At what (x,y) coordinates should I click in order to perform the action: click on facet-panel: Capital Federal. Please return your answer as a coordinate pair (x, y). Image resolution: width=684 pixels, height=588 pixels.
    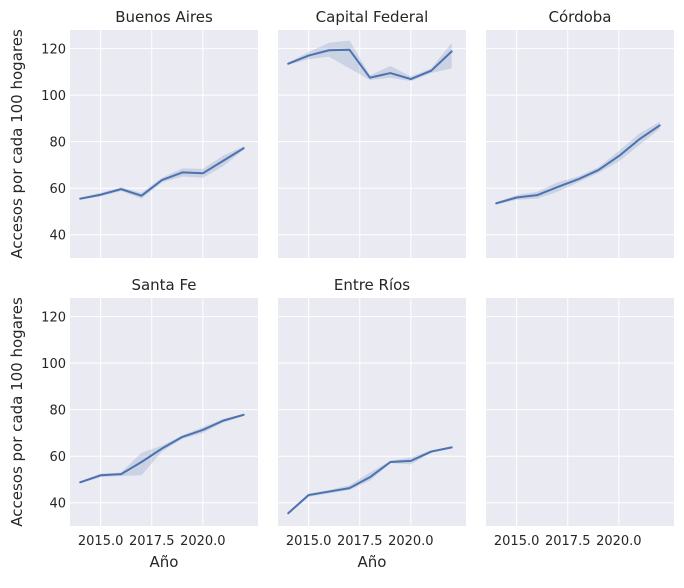
    Looking at the image, I should click on (372, 133).